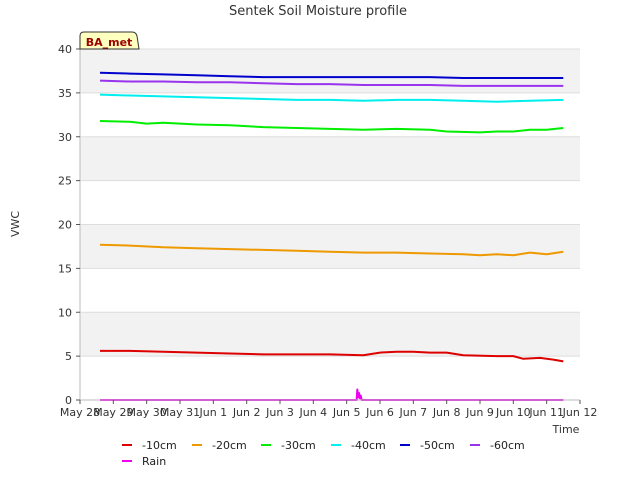 This screenshot has width=640, height=484. I want to click on x-tick-label: Jun 1, so click(212, 412).